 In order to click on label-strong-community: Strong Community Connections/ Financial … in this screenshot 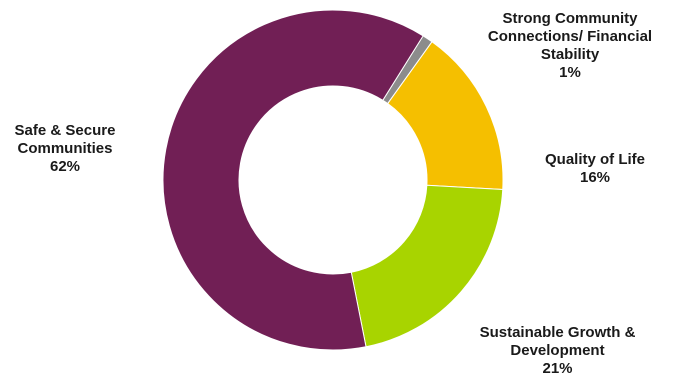, I will do `click(570, 46)`.